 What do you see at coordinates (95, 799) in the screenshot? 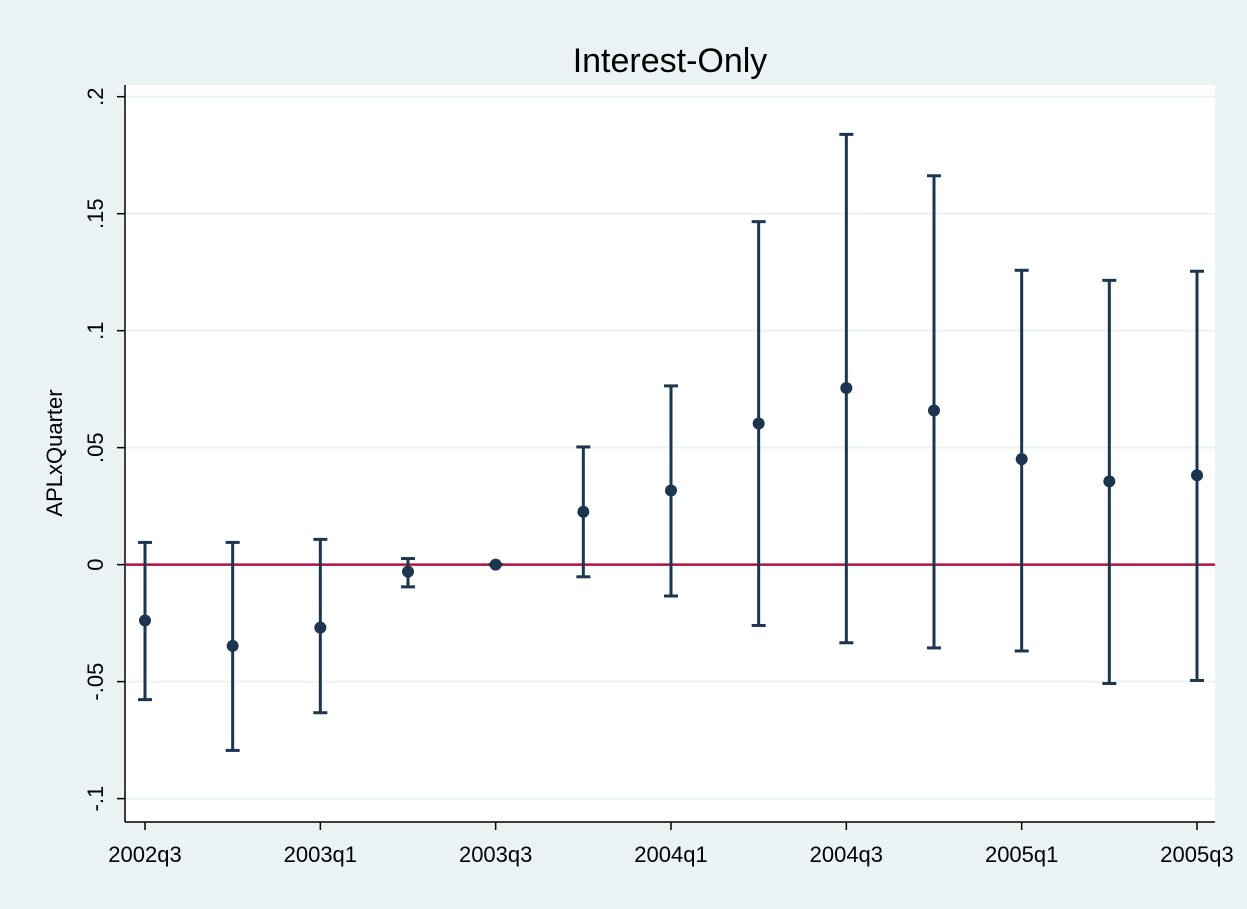
I see `y-tick-label: -.1` at bounding box center [95, 799].